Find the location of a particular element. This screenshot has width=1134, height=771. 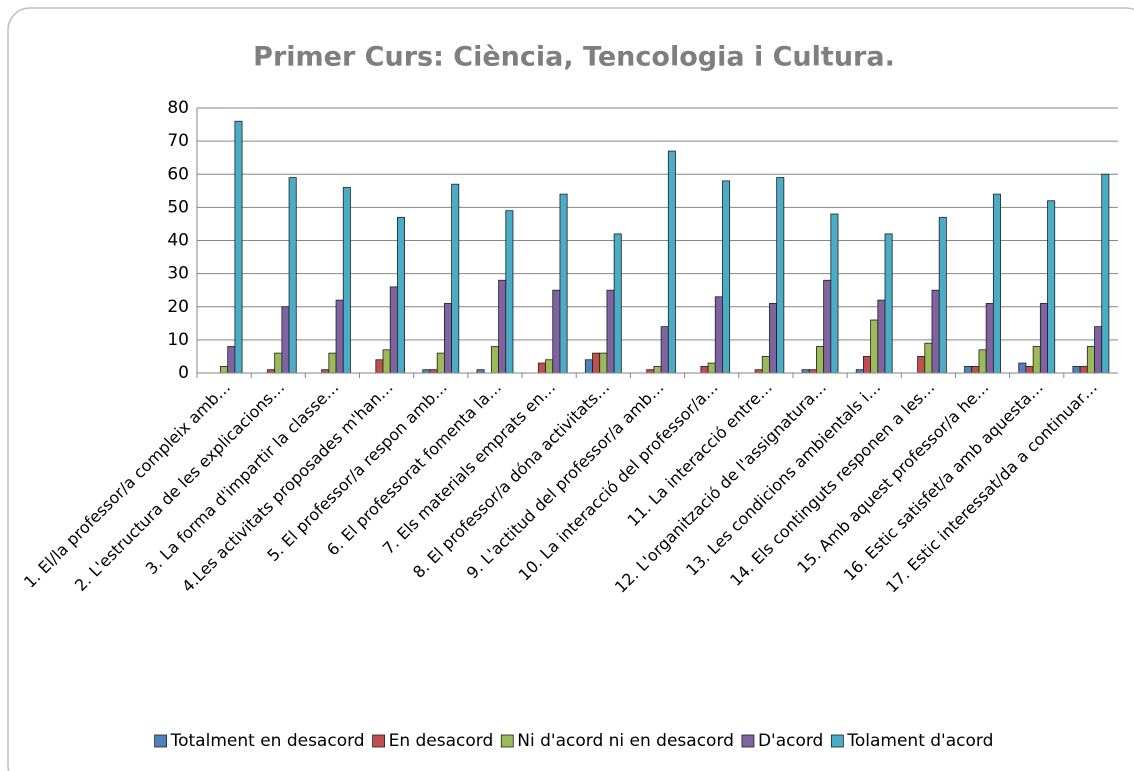

y-tick-label: 80 is located at coordinates (178, 108).